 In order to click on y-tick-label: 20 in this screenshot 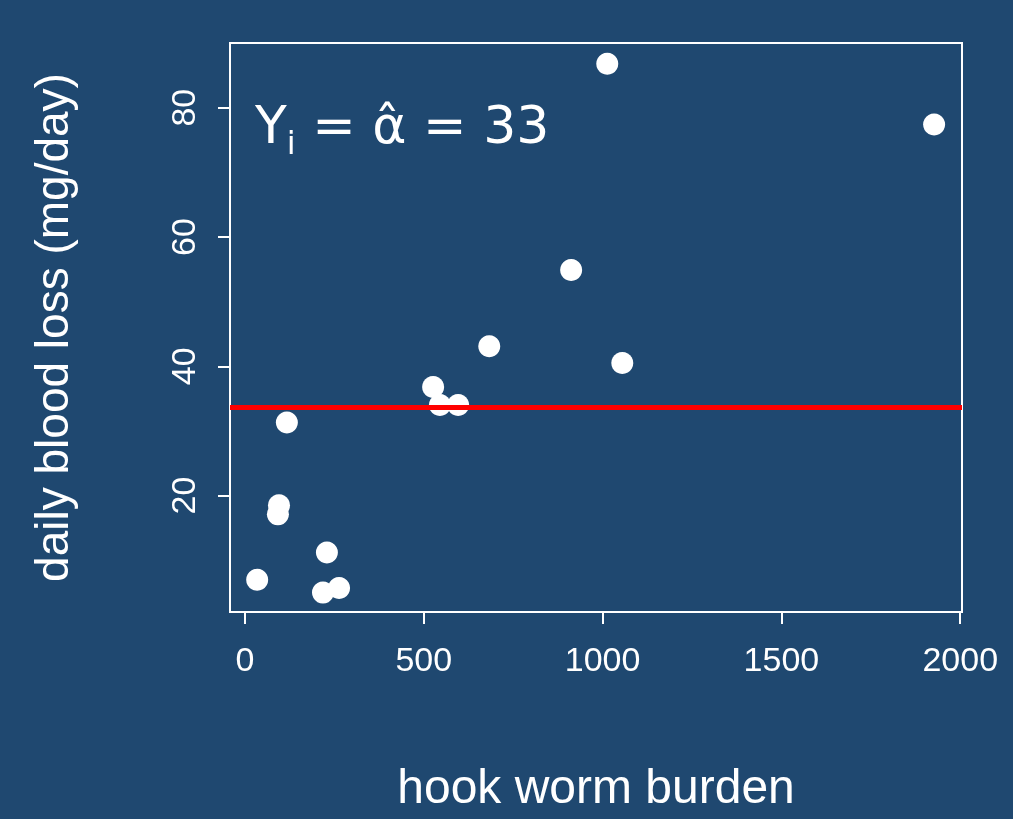, I will do `click(183, 495)`.